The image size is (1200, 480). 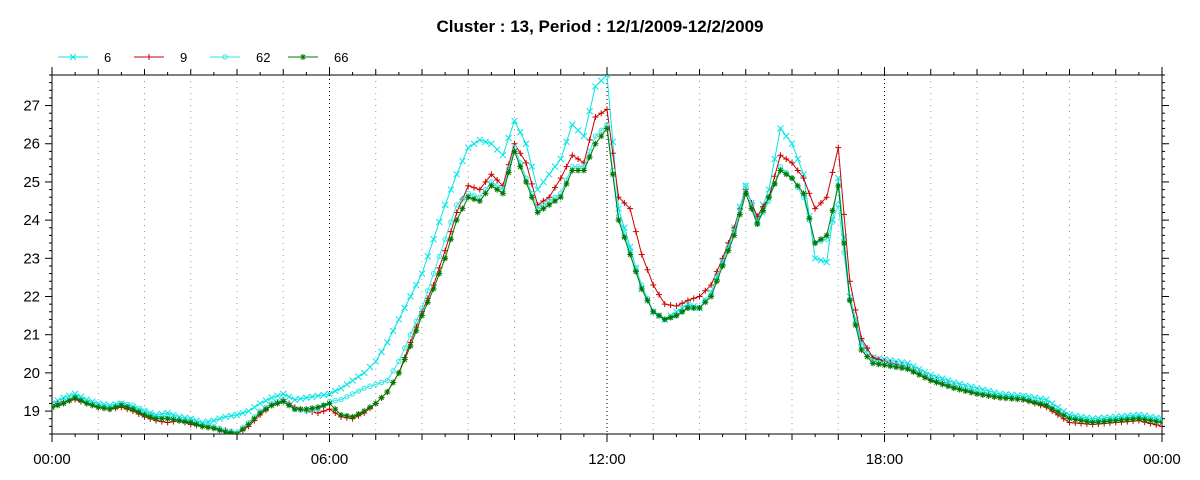 I want to click on y-tick-label: 22, so click(x=31, y=297).